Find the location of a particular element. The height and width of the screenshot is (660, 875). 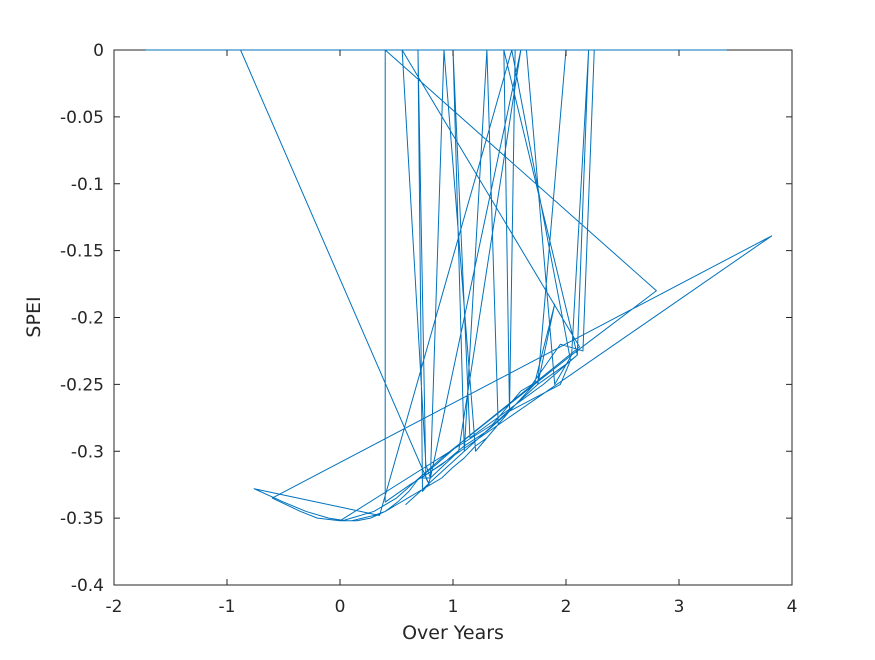

y-tick-label: -0.2 is located at coordinates (87, 319).